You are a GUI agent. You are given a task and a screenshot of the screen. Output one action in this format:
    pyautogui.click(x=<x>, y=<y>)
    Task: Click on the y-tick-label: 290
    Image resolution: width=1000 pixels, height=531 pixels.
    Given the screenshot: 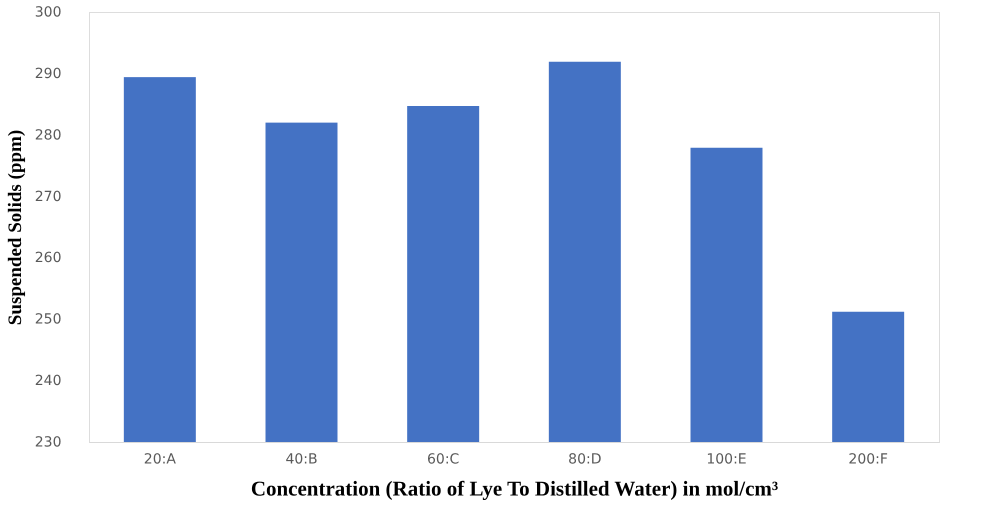 What is the action you would take?
    pyautogui.click(x=48, y=74)
    